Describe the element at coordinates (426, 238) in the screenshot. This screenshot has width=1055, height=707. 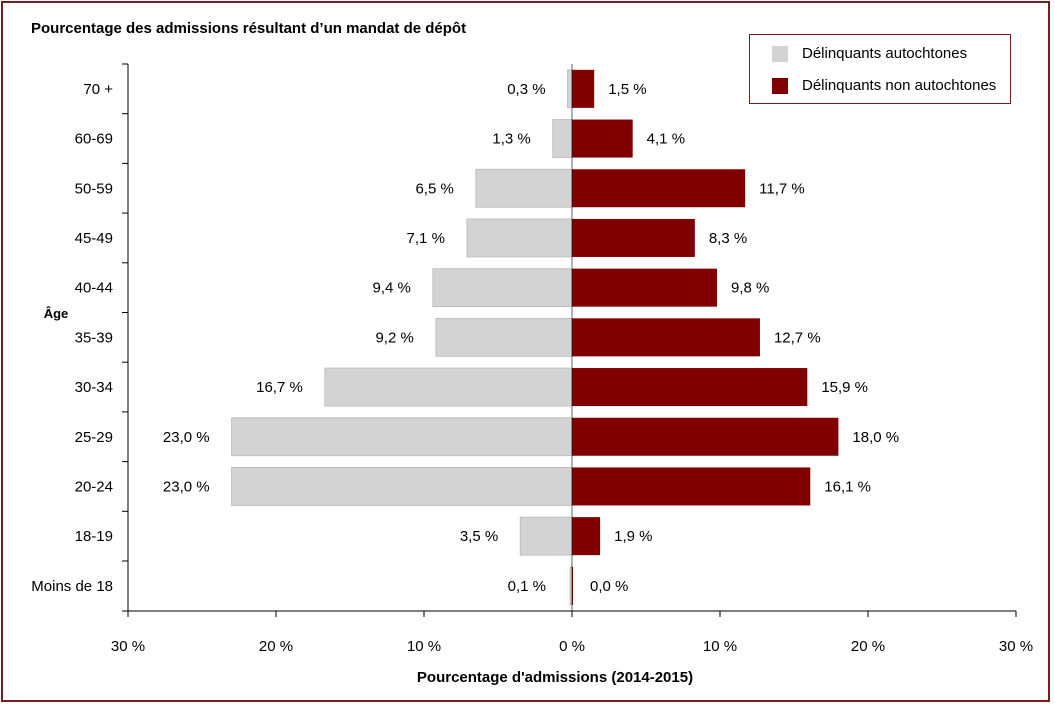
I see `data-label-aboriginal: 7,1 %` at that location.